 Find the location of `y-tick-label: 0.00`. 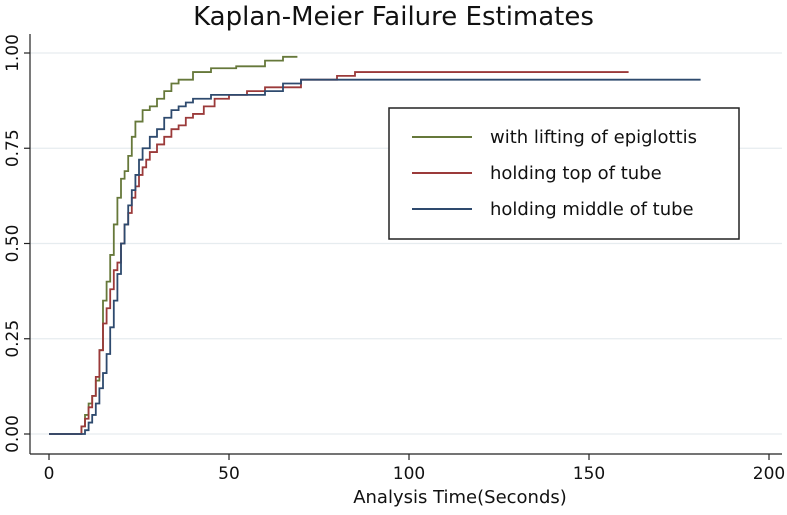

y-tick-label: 0.00 is located at coordinates (13, 434).